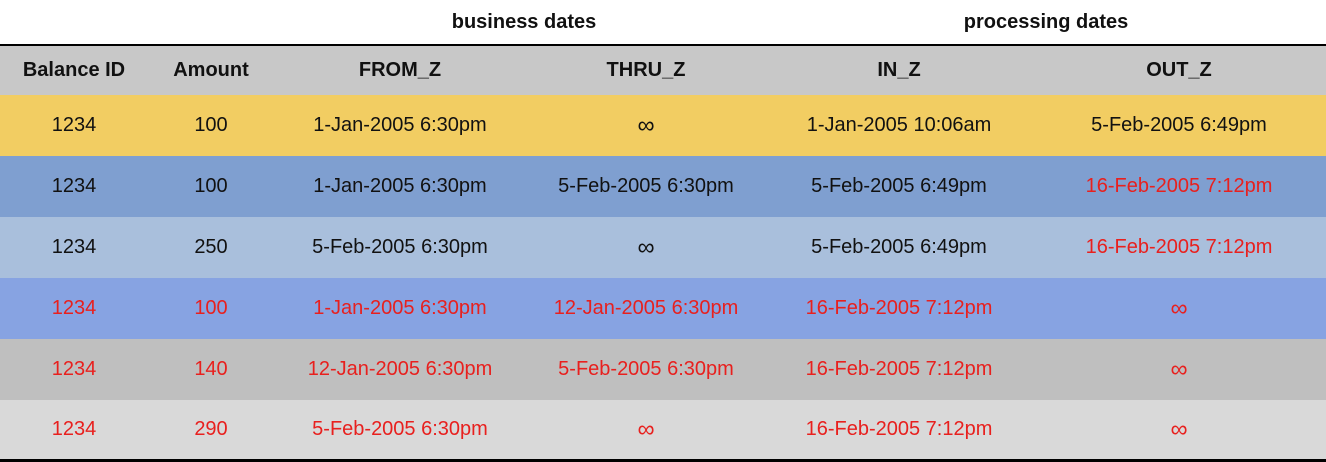 This screenshot has height=462, width=1326. Describe the element at coordinates (899, 70) in the screenshot. I see `column-header-in-z: IN_Z` at that location.